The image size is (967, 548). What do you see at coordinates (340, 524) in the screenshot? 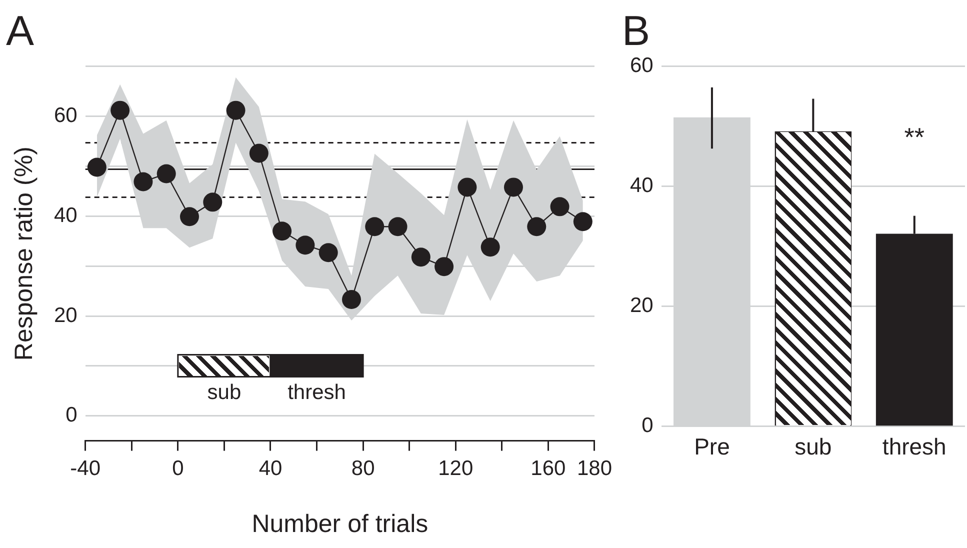
I see `x-axis-title: Number of trials` at bounding box center [340, 524].